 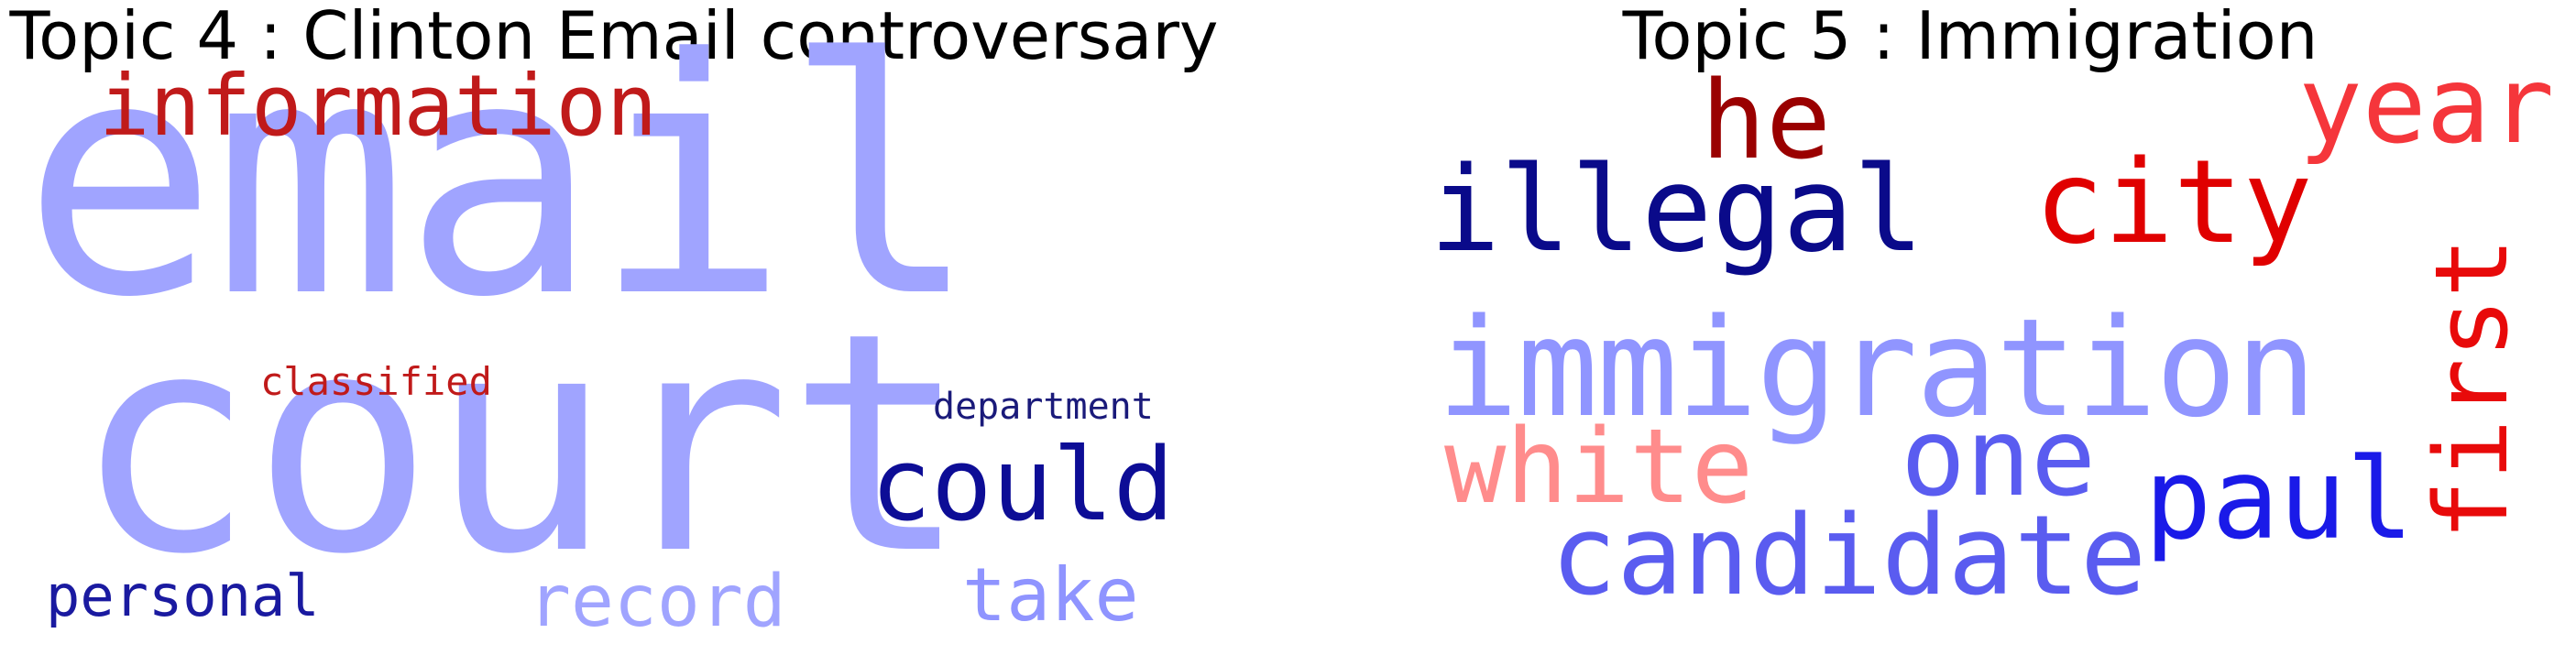 What do you see at coordinates (1877, 368) in the screenshot?
I see `word-immigration: immigration` at bounding box center [1877, 368].